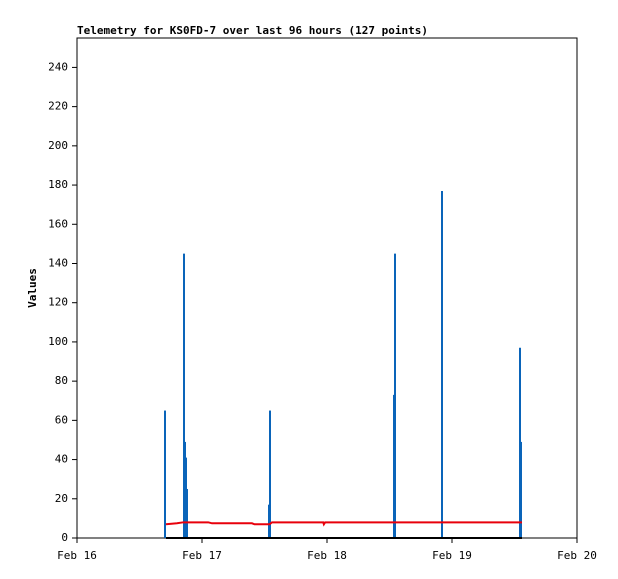 The width and height of the screenshot is (618, 579). Describe the element at coordinates (64, 537) in the screenshot. I see `y-tick-label: 0` at that location.